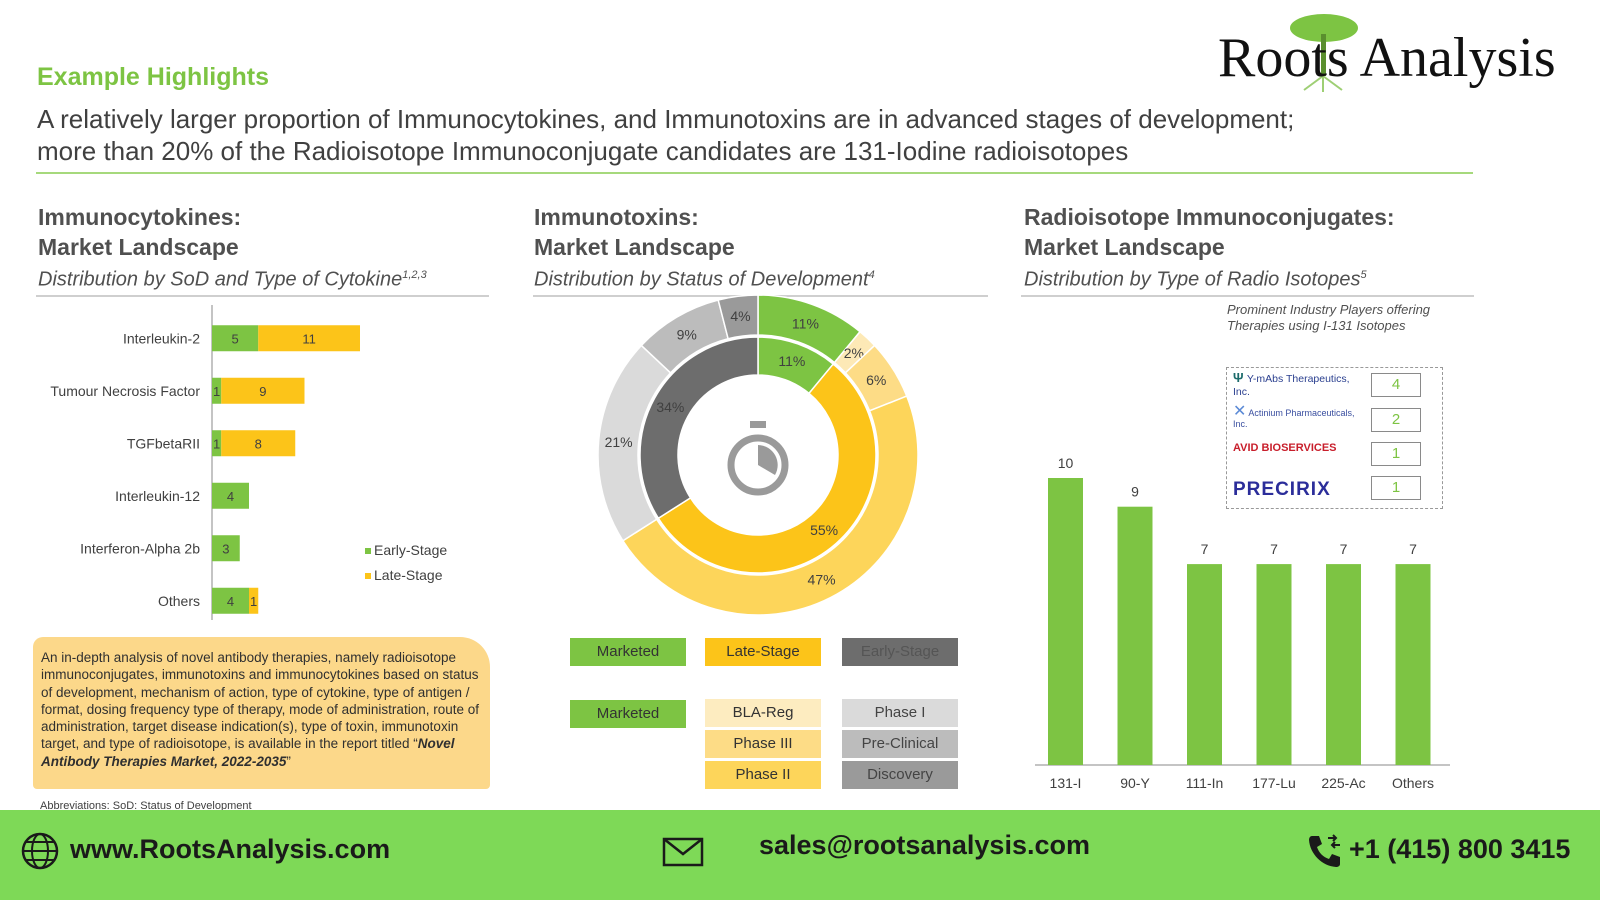 Image resolution: width=1600 pixels, height=900 pixels. What do you see at coordinates (1282, 489) in the screenshot?
I see `company-precirix: PRECIRIX` at bounding box center [1282, 489].